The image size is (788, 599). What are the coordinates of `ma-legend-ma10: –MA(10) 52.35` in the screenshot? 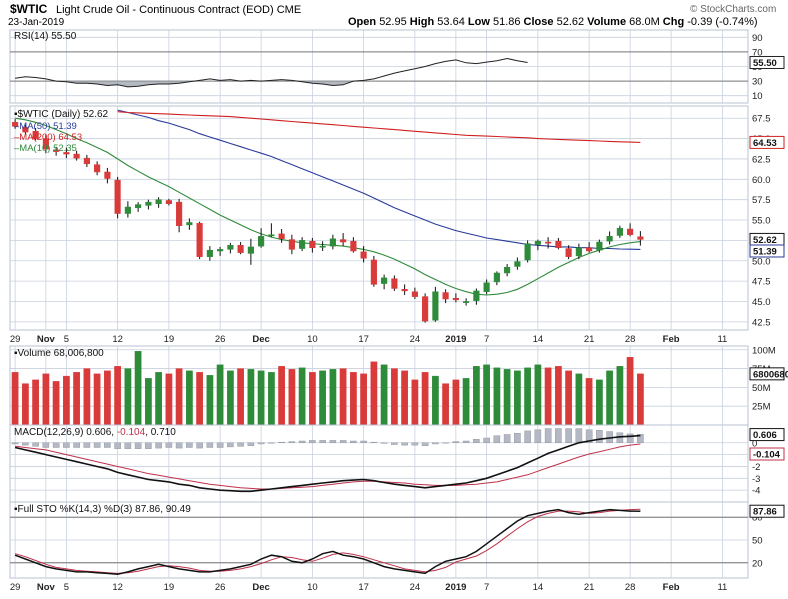 It's located at (45, 148).